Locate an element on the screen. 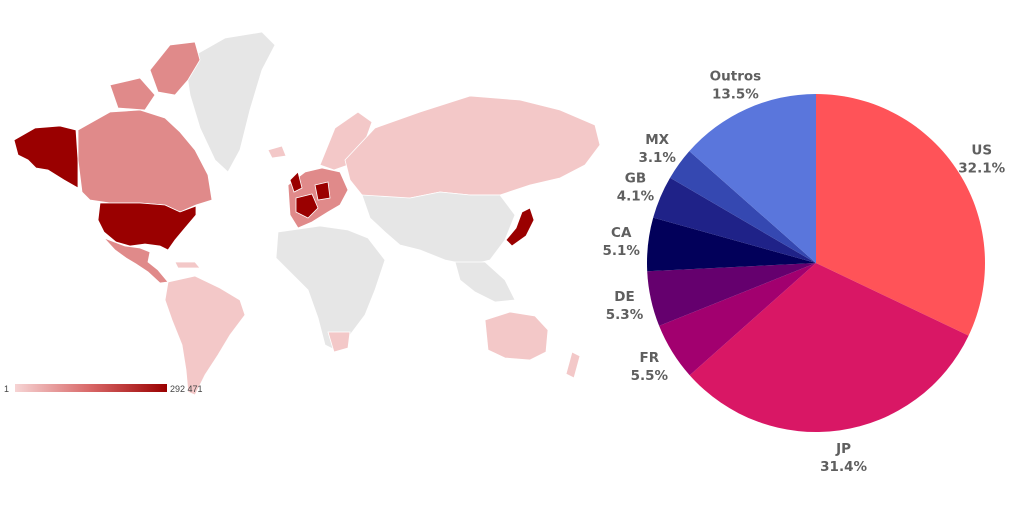  pie-slice-fr is located at coordinates (737, 319).